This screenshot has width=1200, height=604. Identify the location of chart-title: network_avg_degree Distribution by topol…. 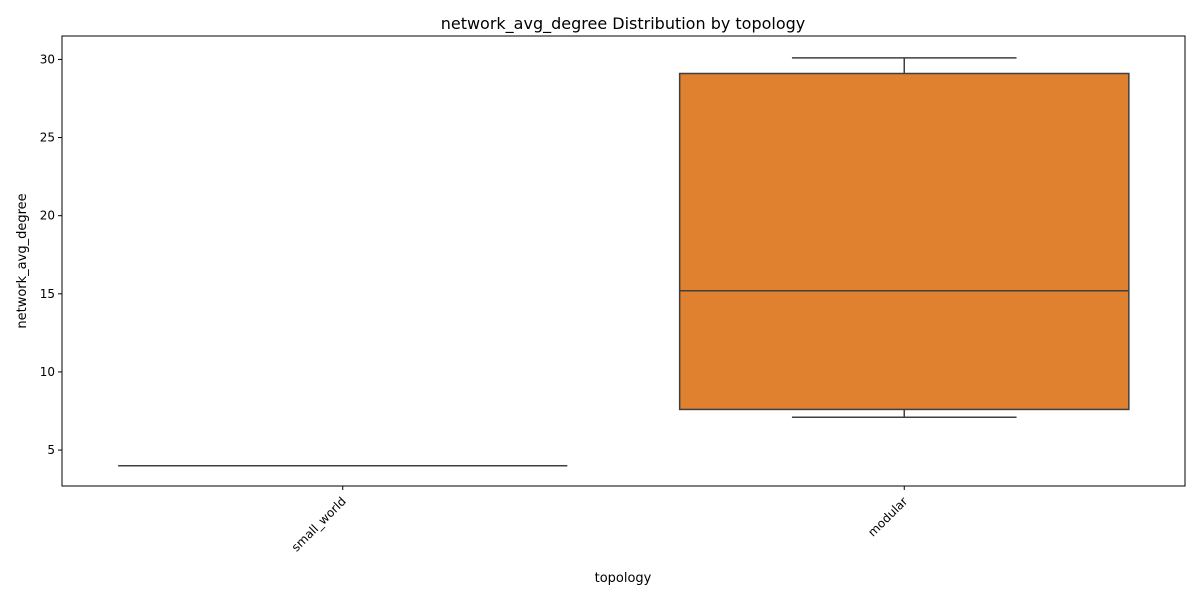
(623, 24).